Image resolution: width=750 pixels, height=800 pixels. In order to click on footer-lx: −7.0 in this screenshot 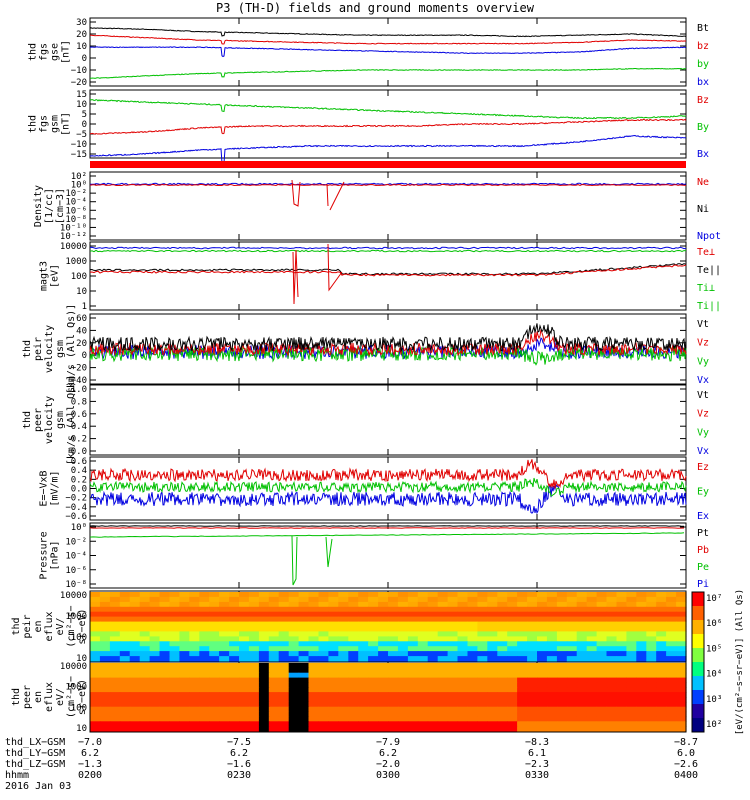, I will do `click(90, 742)`.